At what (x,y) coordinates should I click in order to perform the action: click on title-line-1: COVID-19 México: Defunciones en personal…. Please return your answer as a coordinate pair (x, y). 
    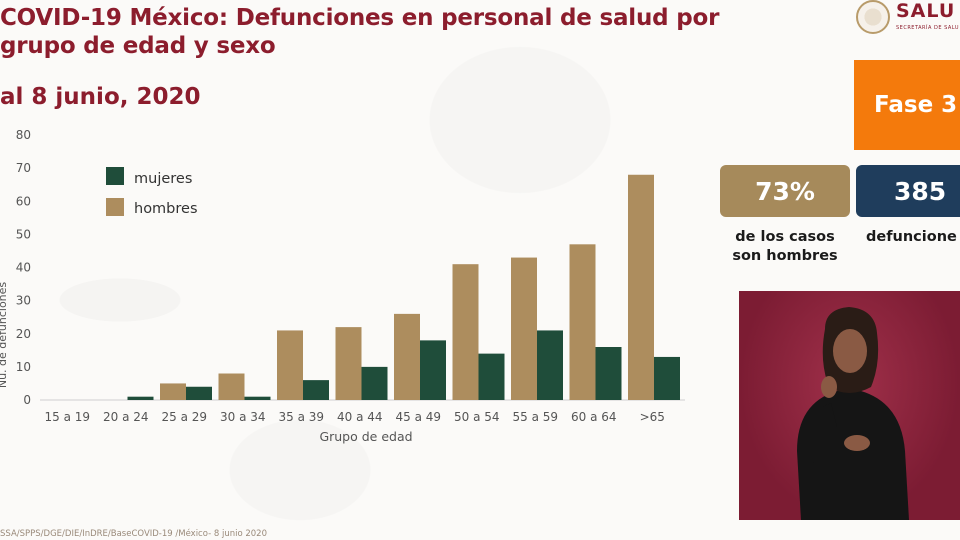
    Looking at the image, I should click on (360, 18).